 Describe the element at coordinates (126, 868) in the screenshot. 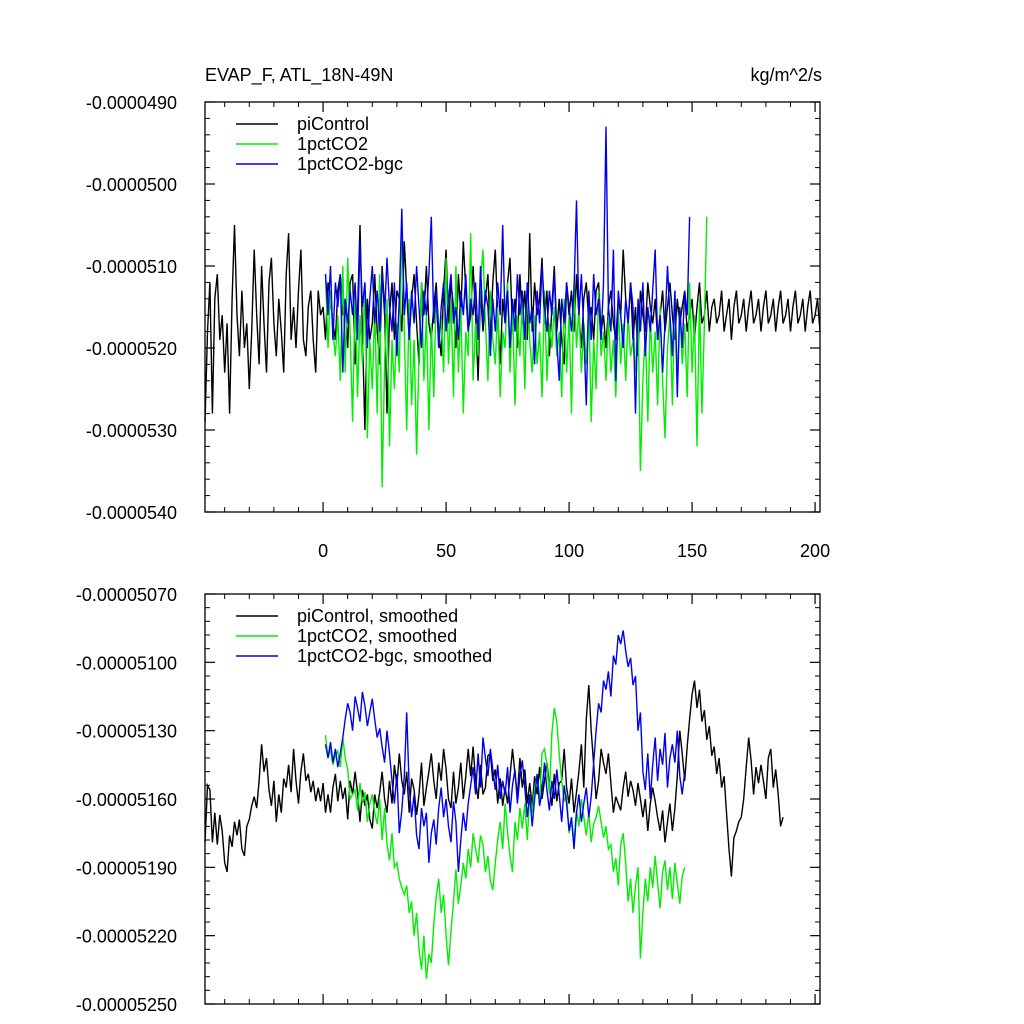

I see `y-tick-label: -0.00005190` at that location.